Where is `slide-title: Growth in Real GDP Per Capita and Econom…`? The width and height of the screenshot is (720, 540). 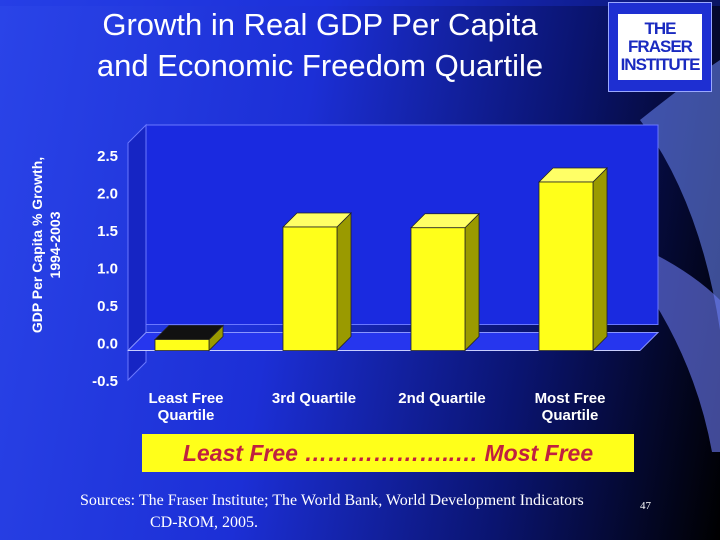
slide-title: Growth in Real GDP Per Capita and Econom… is located at coordinates (320, 45).